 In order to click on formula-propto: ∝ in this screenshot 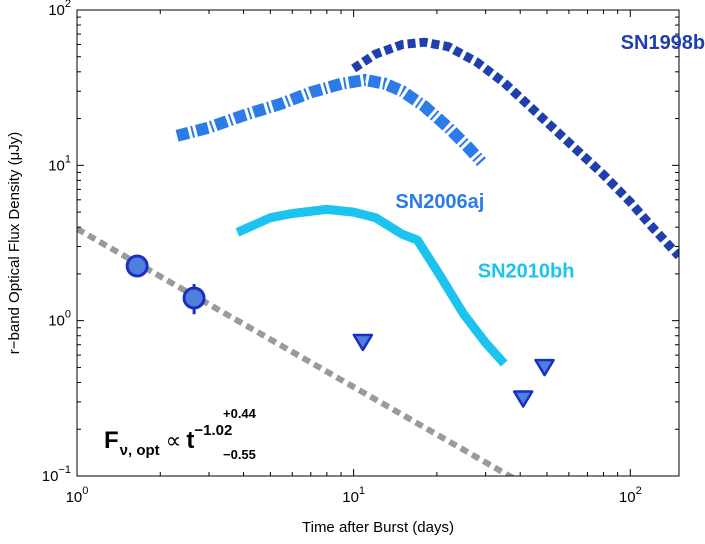, I will do `click(174, 440)`.